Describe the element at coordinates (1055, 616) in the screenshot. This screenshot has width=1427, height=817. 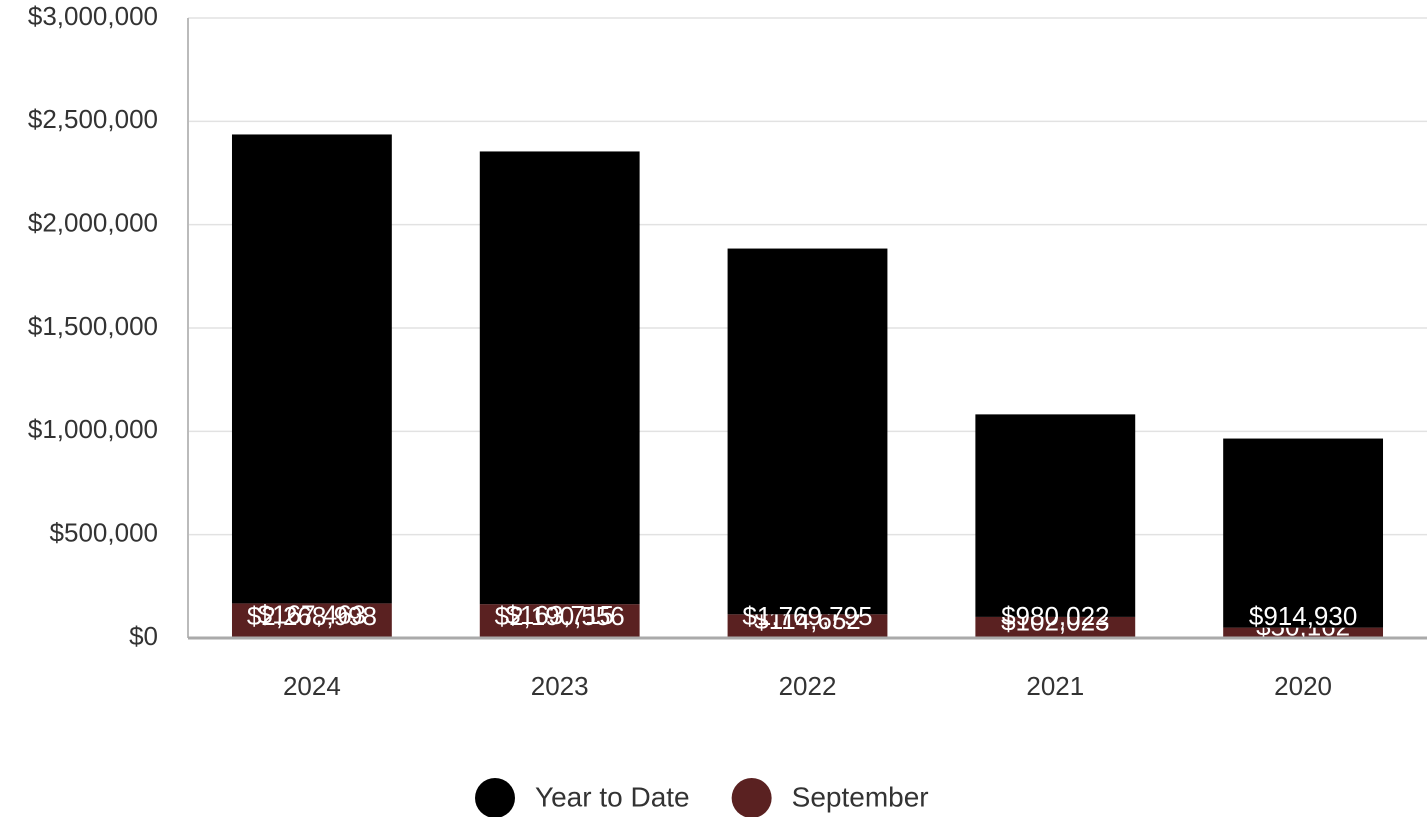
I see `value-label: $980,022` at that location.